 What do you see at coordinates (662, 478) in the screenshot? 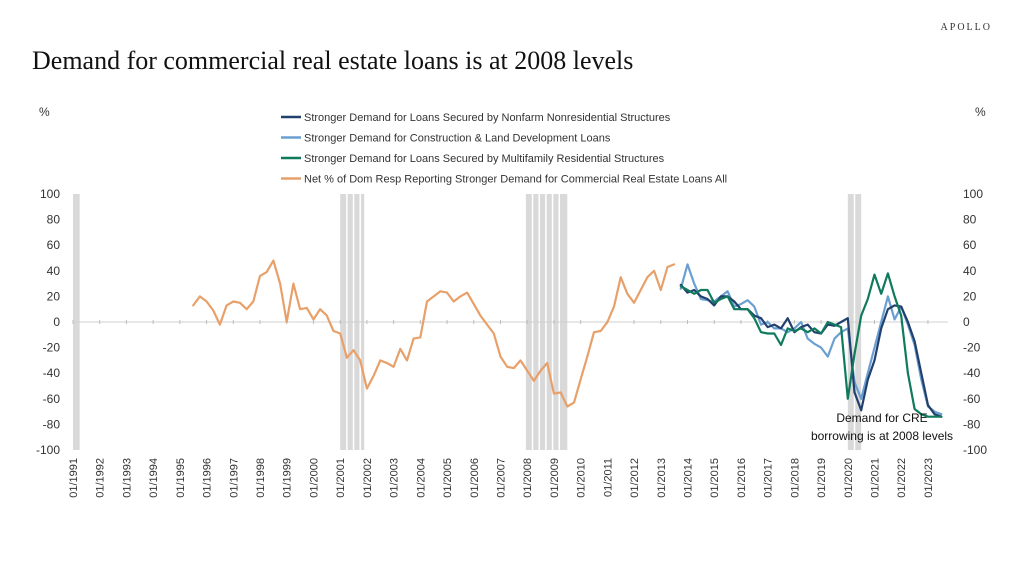
I see `x-tick-label: 01/2013` at bounding box center [662, 478].